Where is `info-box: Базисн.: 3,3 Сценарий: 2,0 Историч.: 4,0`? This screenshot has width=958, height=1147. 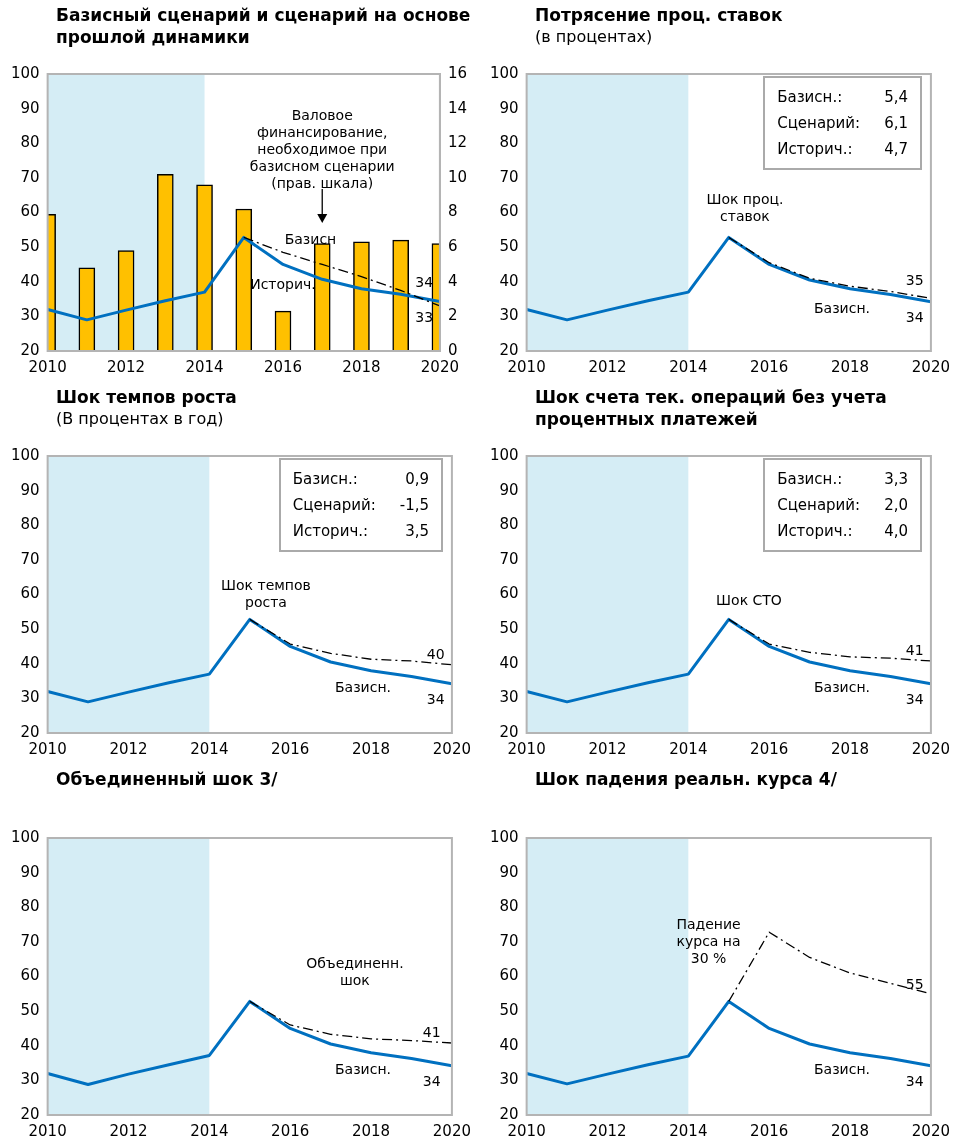 info-box: Базисн.: 3,3 Сценарий: 2,0 Историч.: 4,0 is located at coordinates (842, 505).